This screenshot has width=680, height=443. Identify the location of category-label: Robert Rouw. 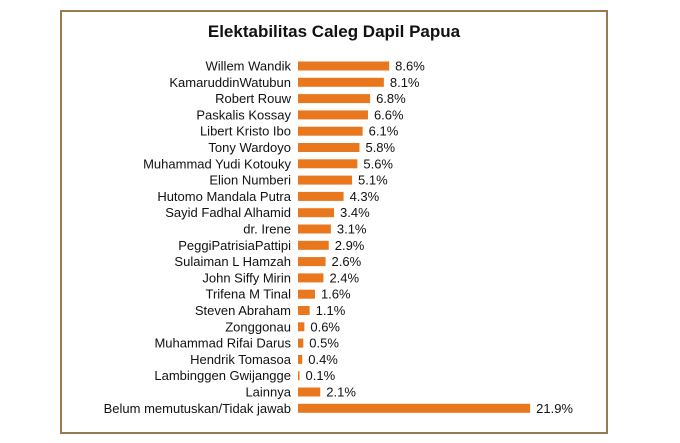
(253, 98).